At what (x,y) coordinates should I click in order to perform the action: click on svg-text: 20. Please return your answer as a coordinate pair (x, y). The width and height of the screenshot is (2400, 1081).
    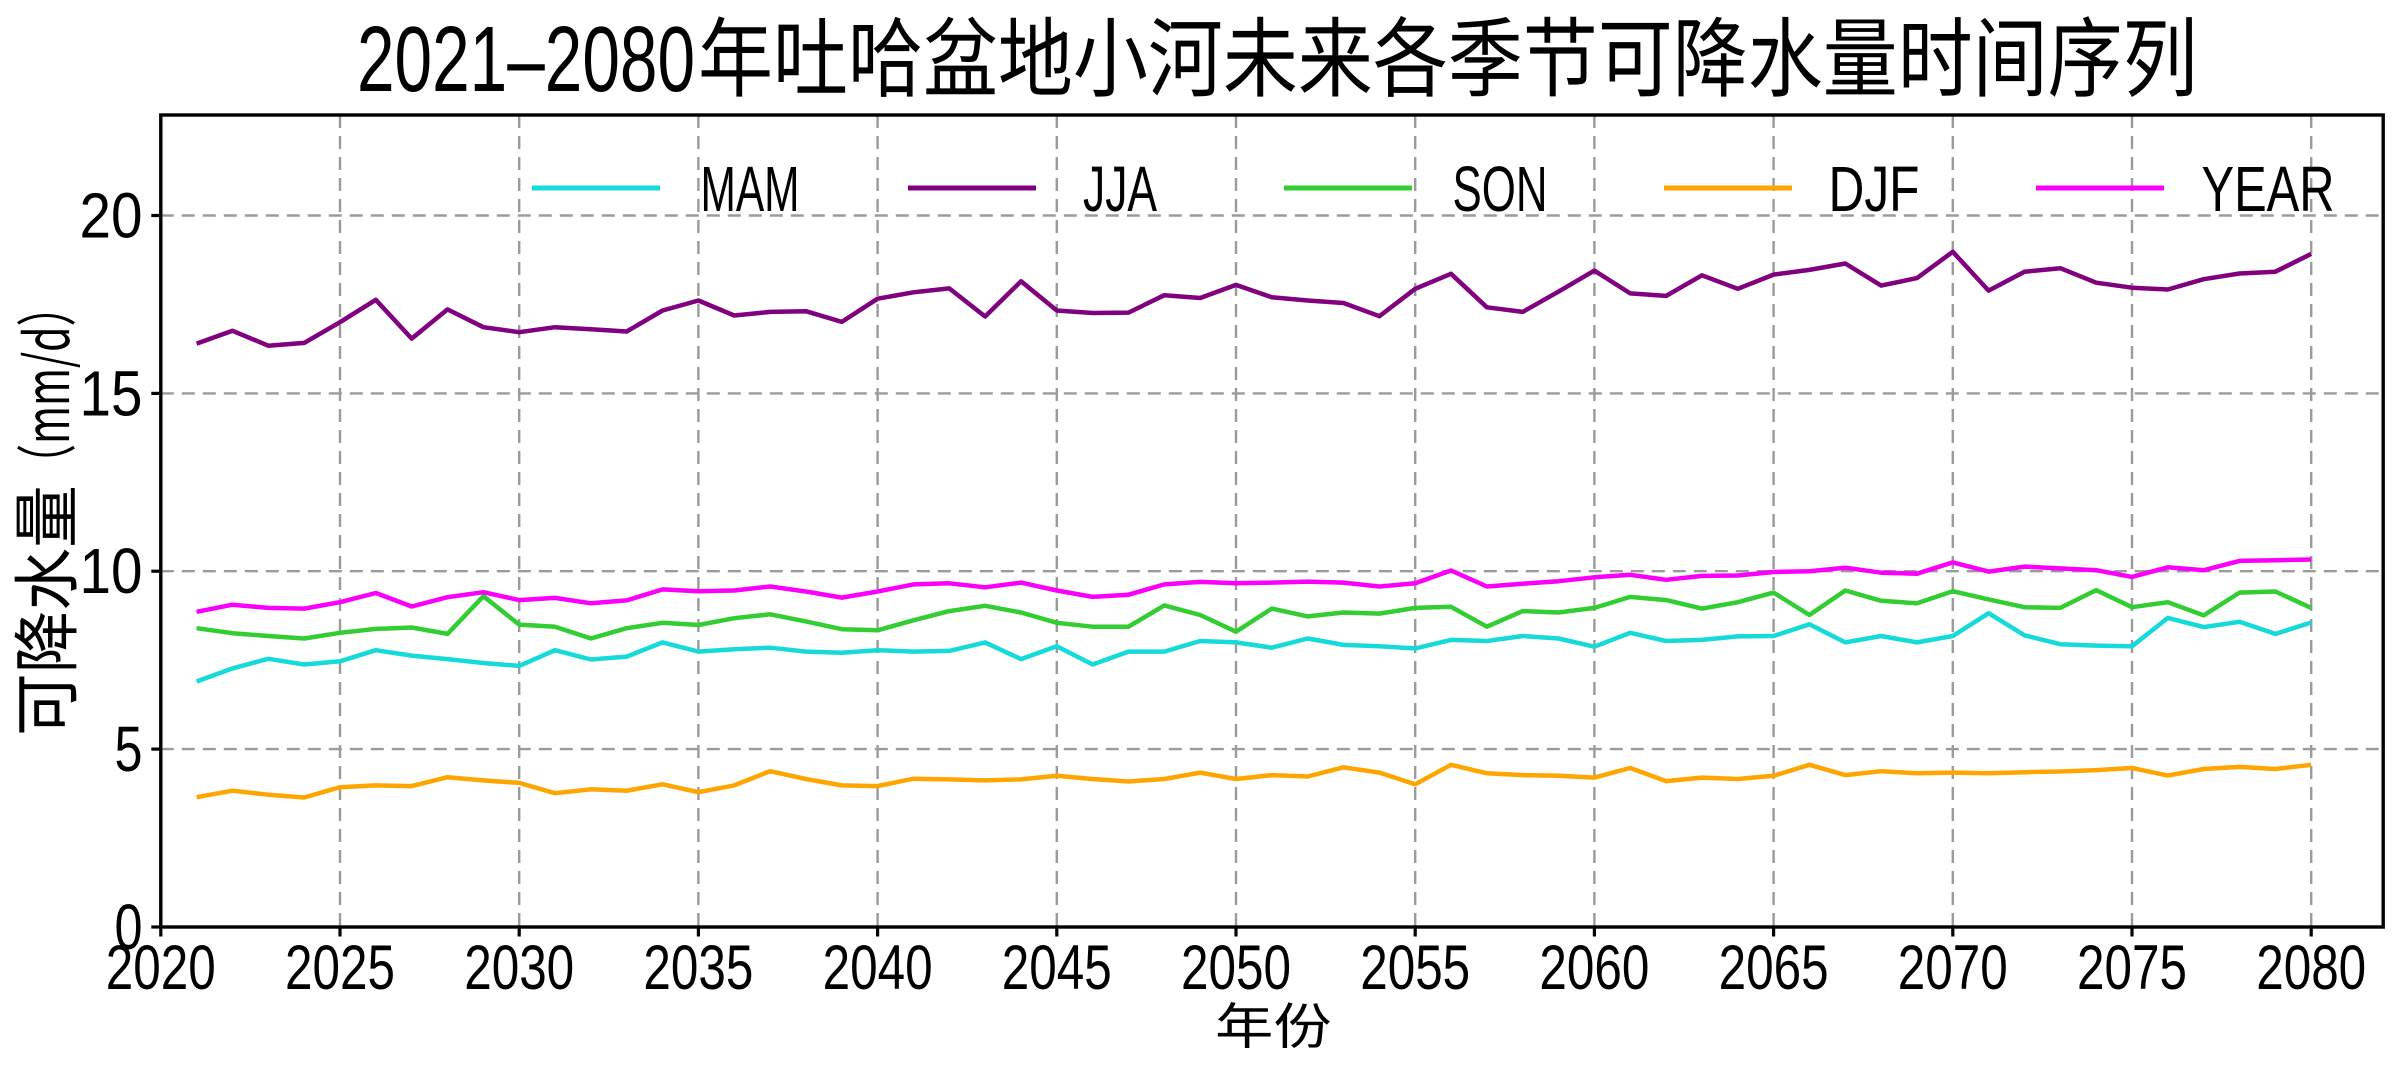
    Looking at the image, I should click on (111, 216).